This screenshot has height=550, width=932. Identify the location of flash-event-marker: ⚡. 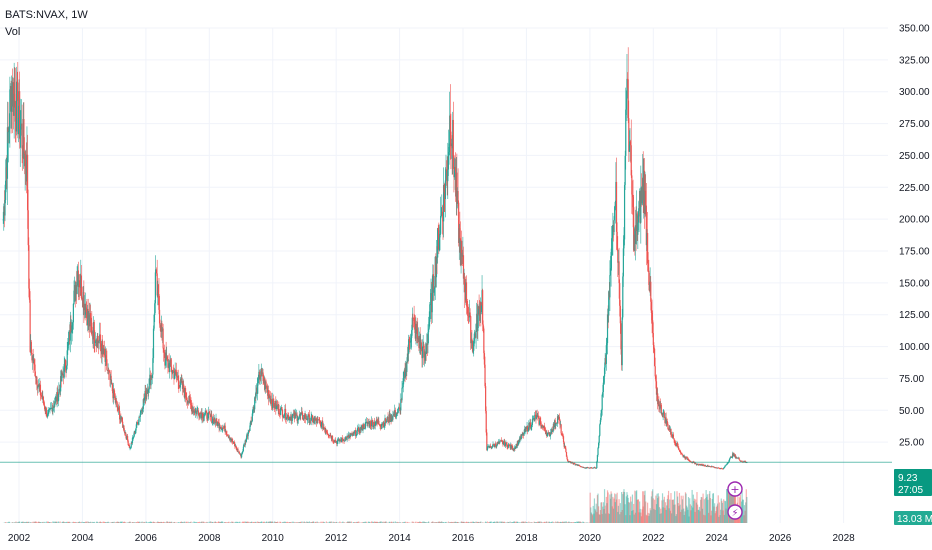
(735, 512).